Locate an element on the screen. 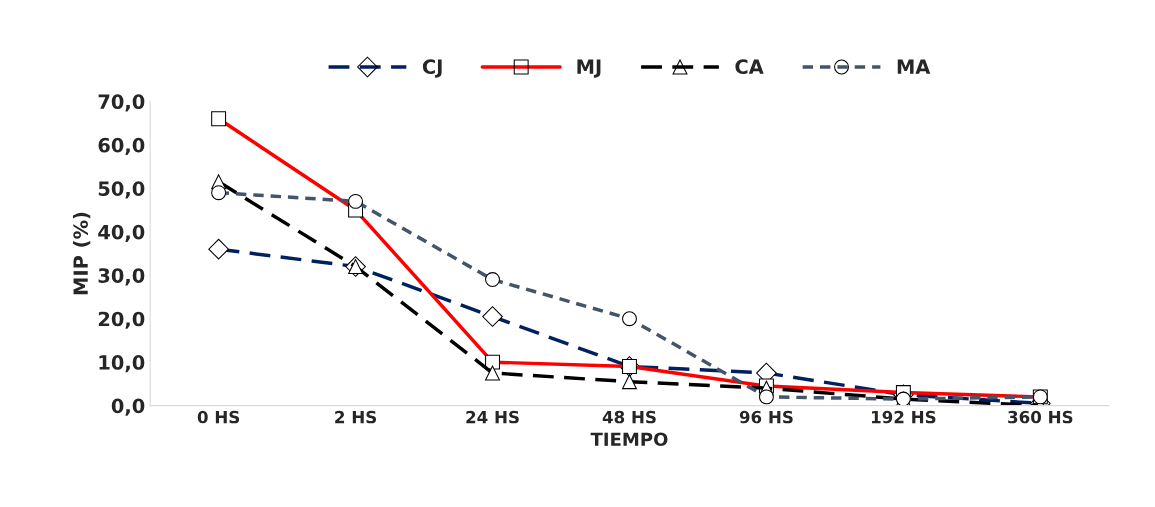 The width and height of the screenshot is (1155, 507). x-axis-title: TIEMPO is located at coordinates (629, 439).